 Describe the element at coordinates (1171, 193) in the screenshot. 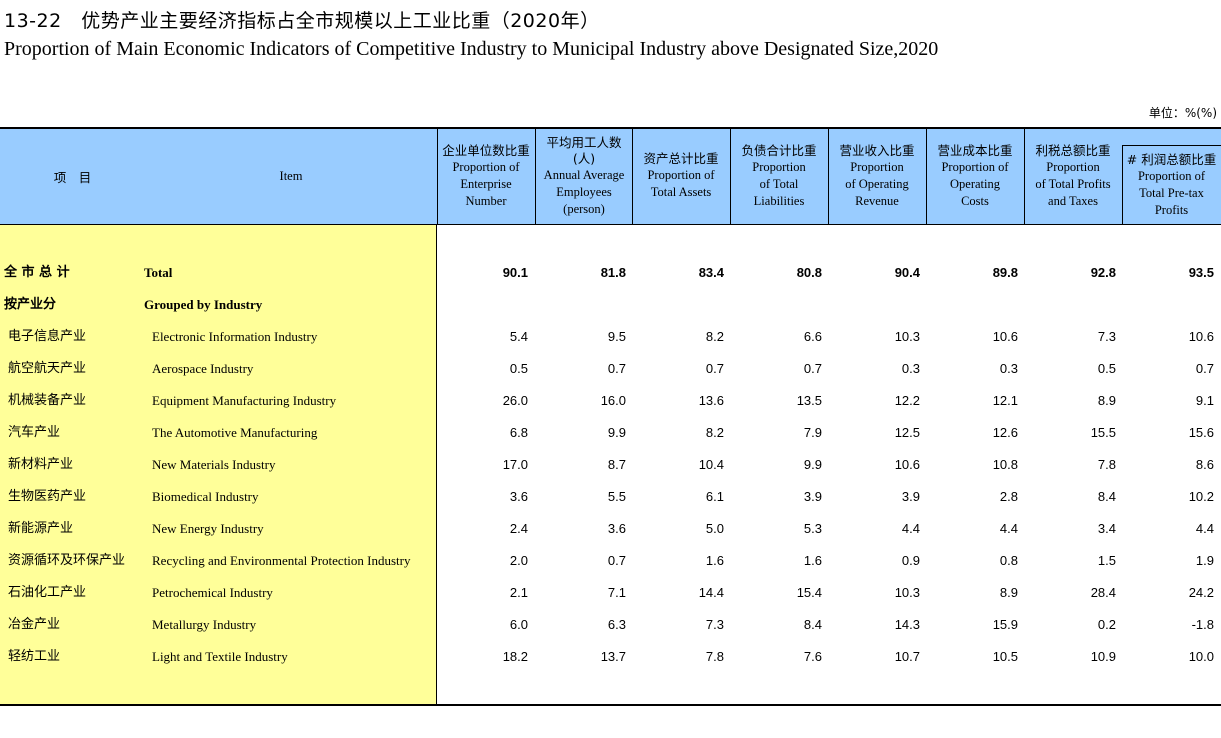

I see `header-col-label-en: Total Pre-tax` at that location.